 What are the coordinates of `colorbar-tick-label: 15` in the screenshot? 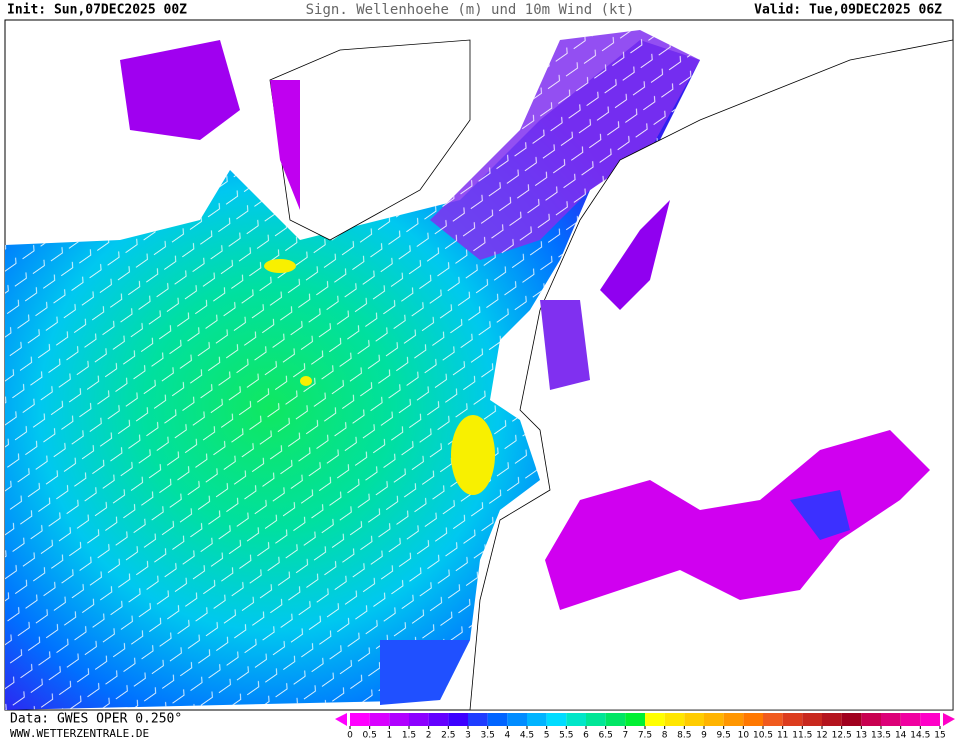 It's located at (939, 736).